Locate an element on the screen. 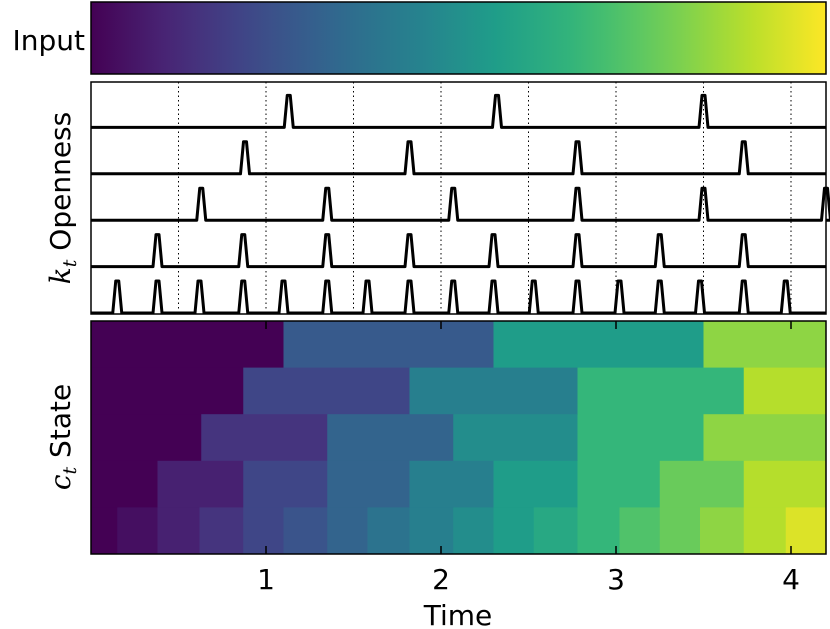  x-tick-label: 4 is located at coordinates (791, 579).